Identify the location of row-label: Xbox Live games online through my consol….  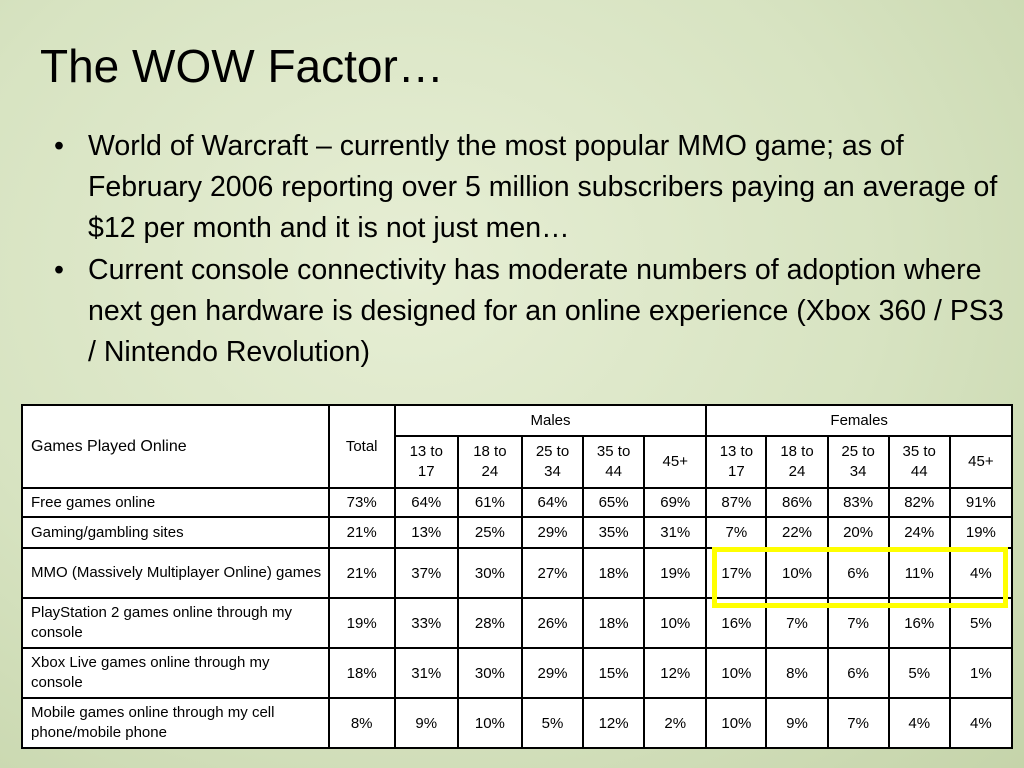
(175, 673).